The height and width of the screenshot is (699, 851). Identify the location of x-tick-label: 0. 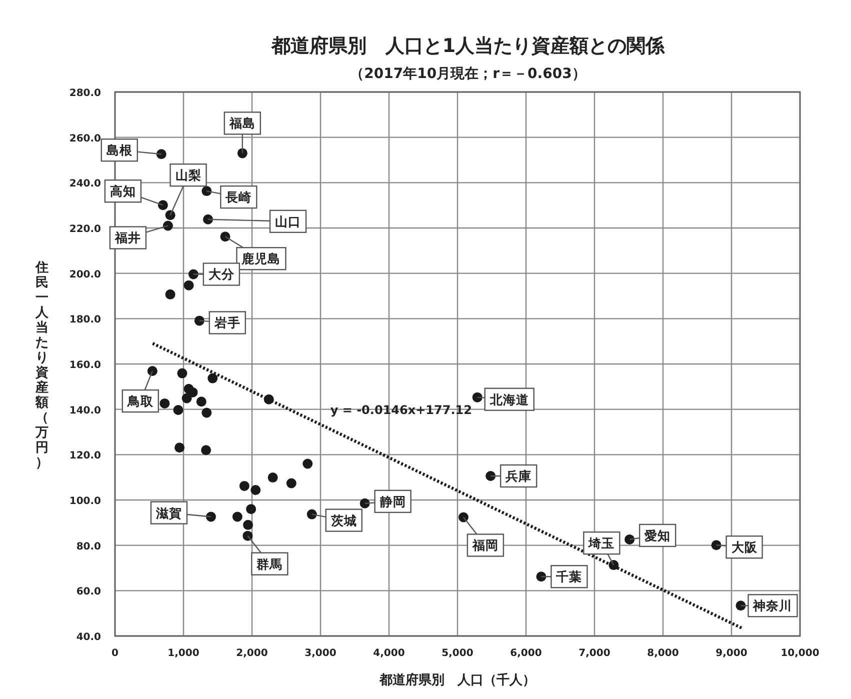
(115, 653).